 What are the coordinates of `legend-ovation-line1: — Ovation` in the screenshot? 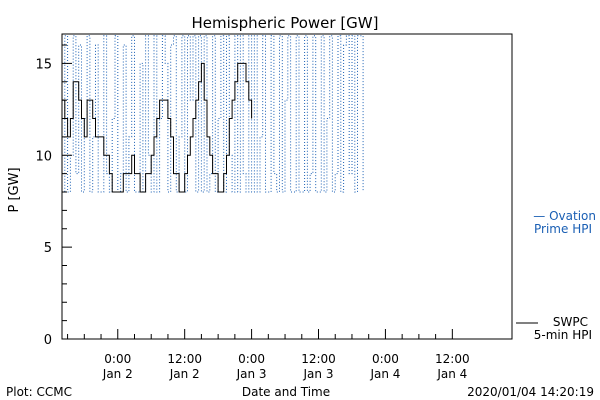 It's located at (564, 216).